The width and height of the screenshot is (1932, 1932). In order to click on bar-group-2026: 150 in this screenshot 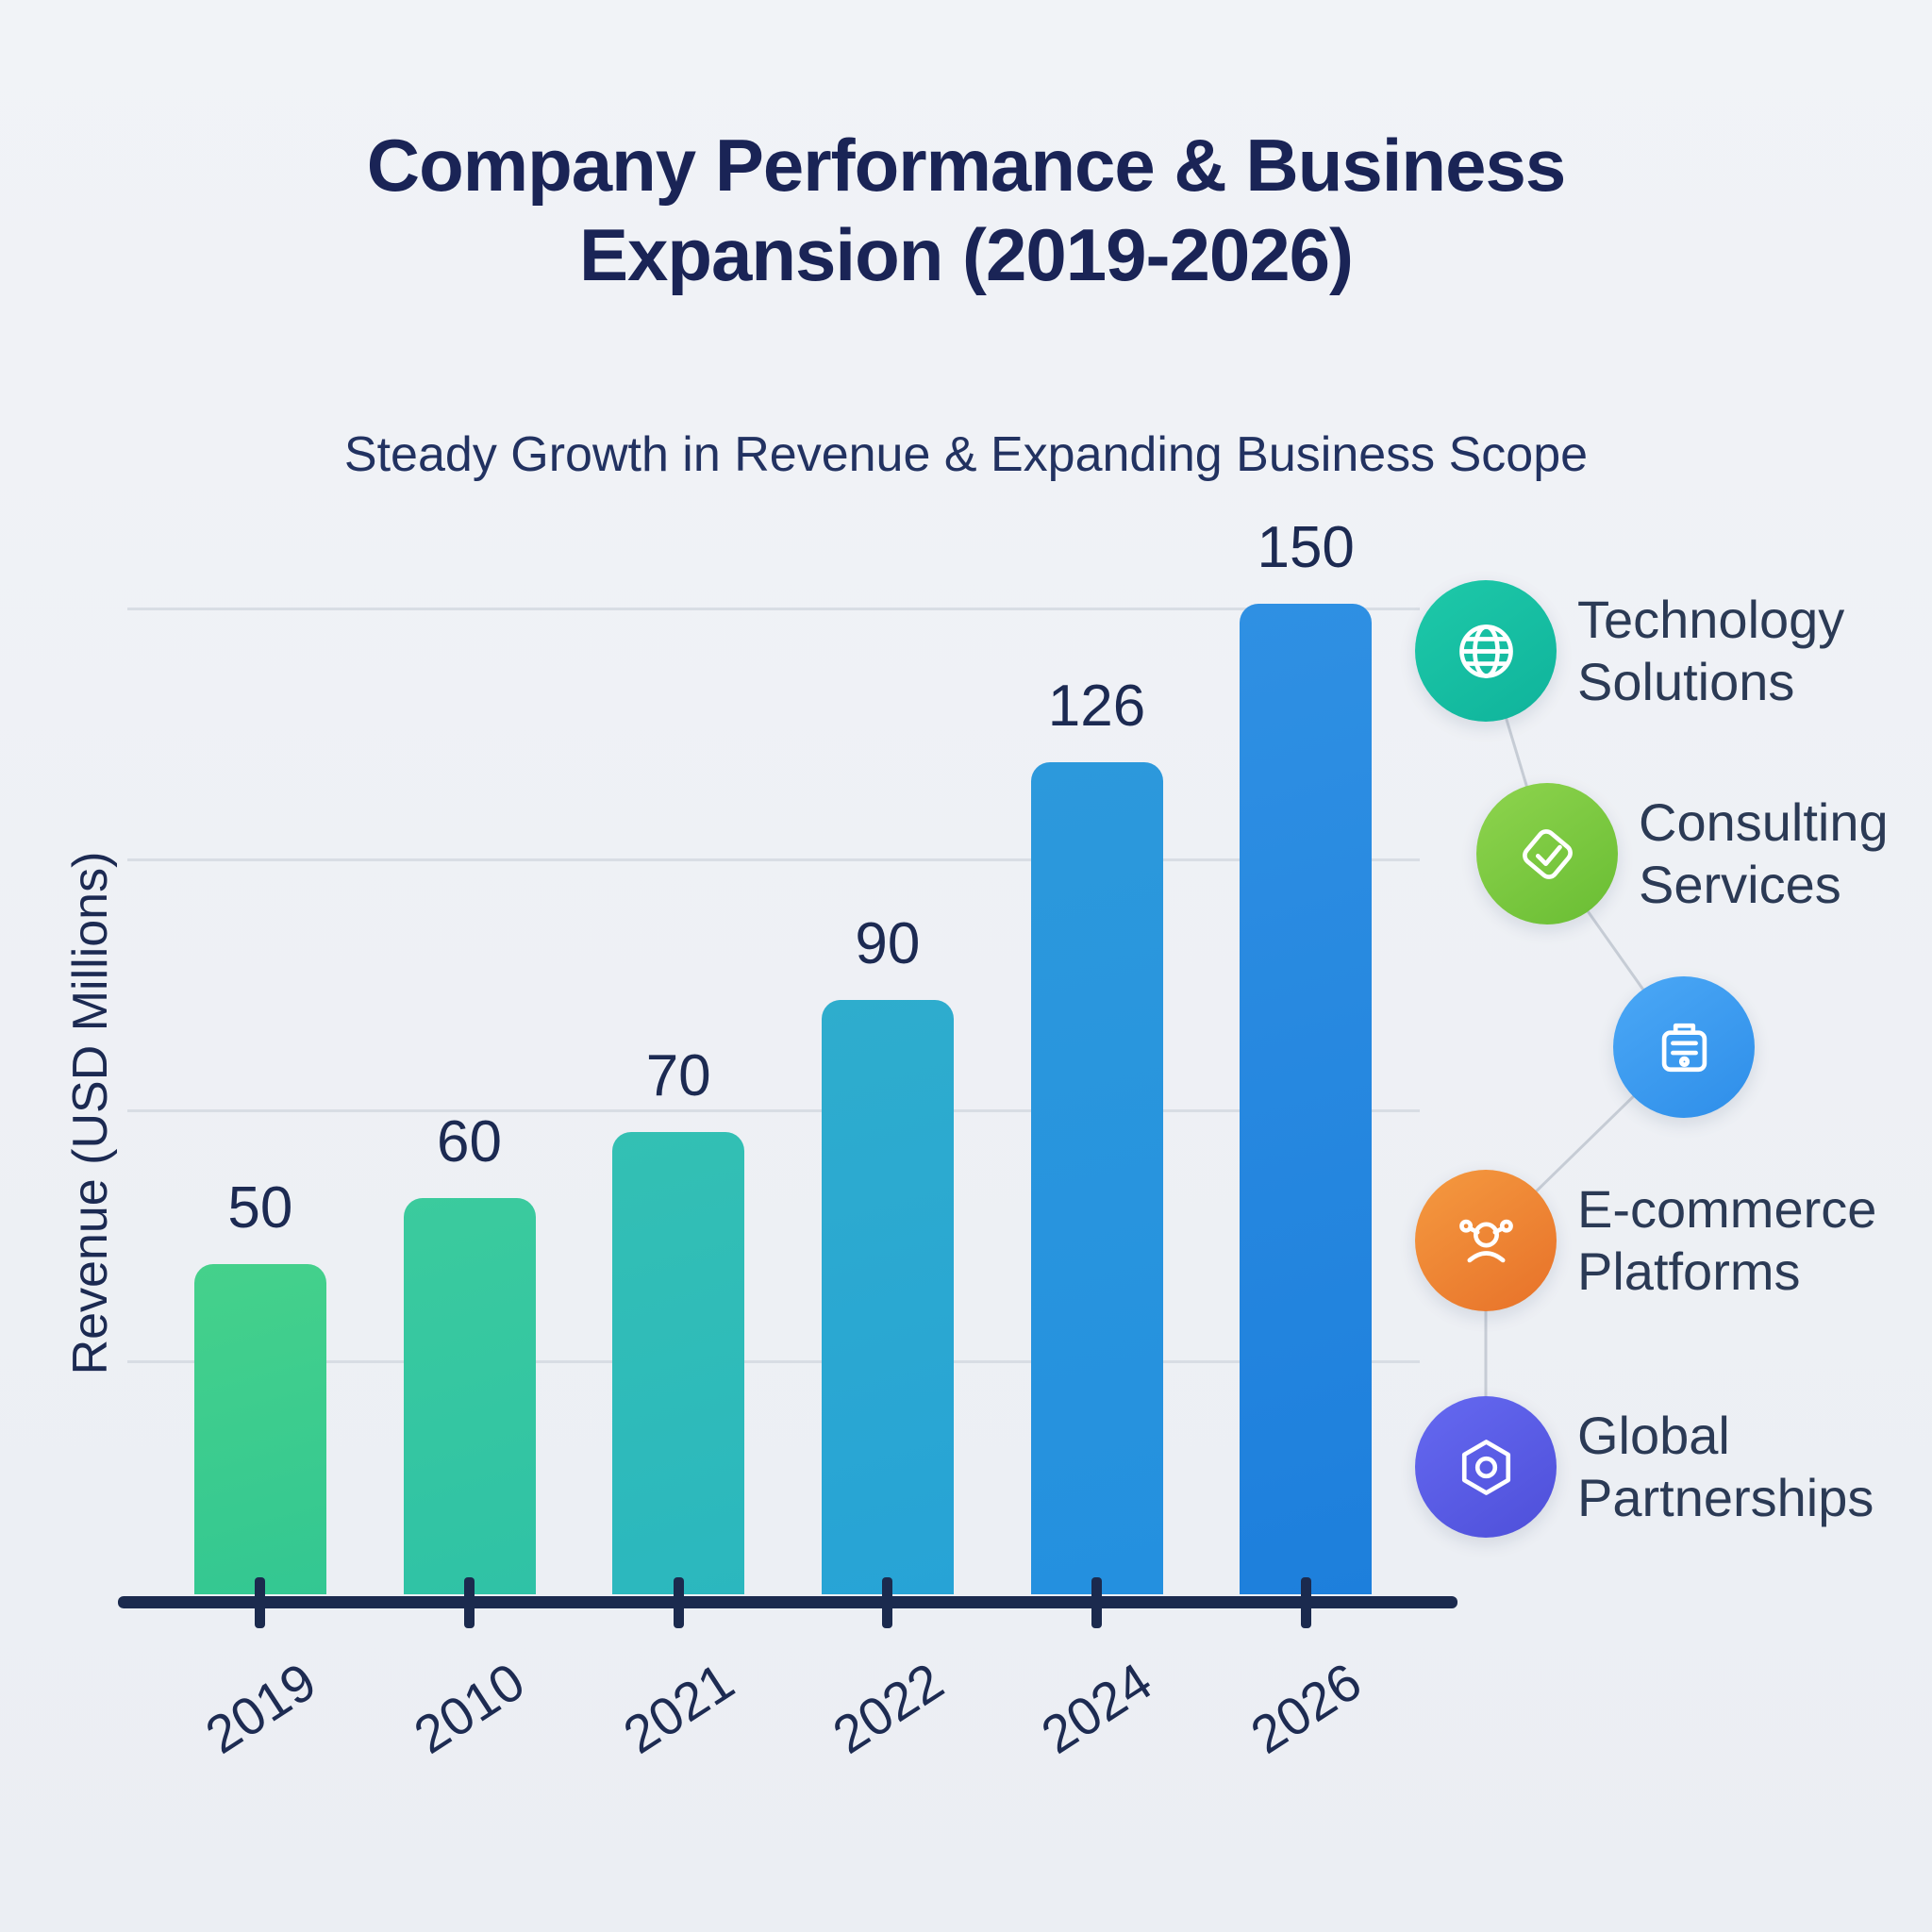, I will do `click(1305, 1054)`.